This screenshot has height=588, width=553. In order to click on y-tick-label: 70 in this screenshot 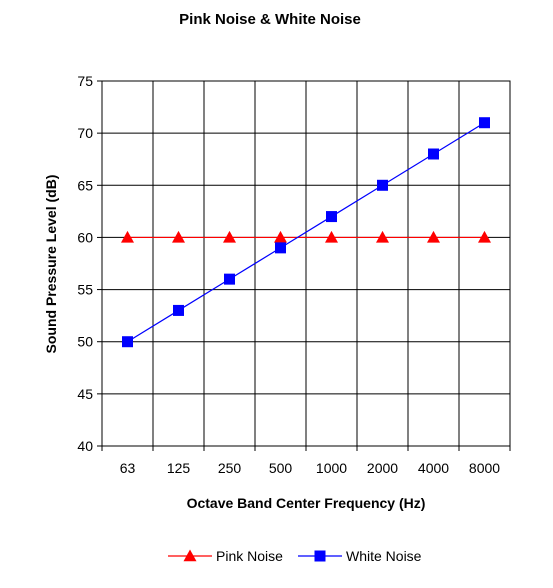, I will do `click(85, 133)`.